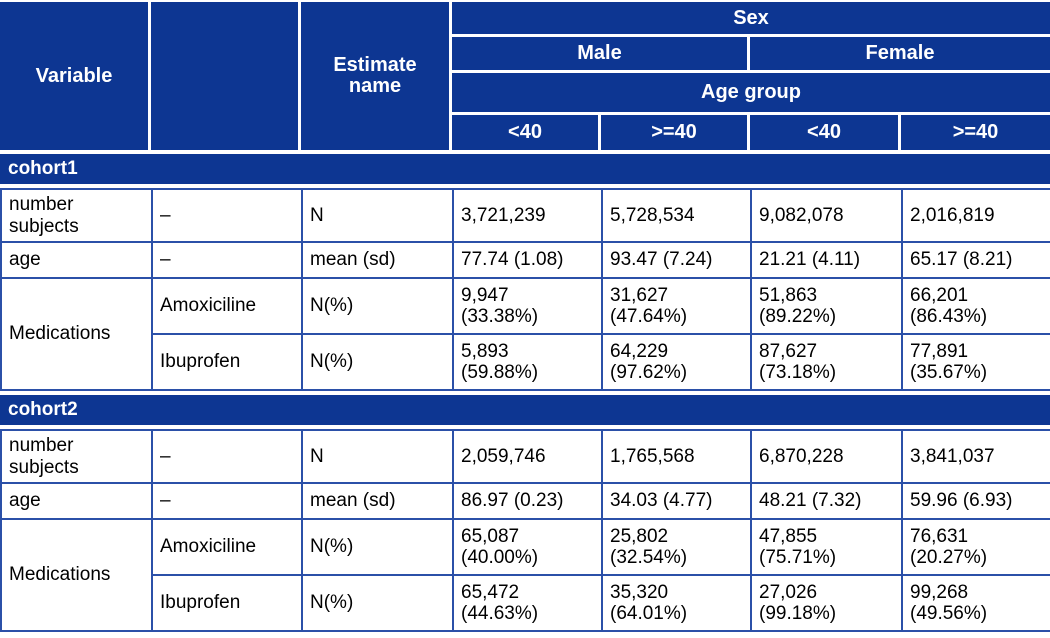 Image resolution: width=1050 pixels, height=638 pixels. Describe the element at coordinates (527, 260) in the screenshot. I see `cell-value: 77.74 (1.08)` at that location.